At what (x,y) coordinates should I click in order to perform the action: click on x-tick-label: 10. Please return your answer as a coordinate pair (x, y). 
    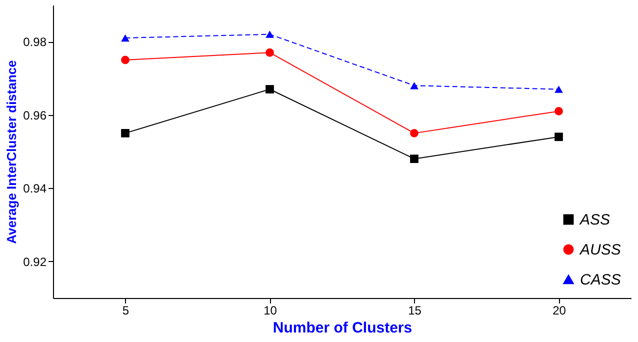
    Looking at the image, I should click on (271, 311).